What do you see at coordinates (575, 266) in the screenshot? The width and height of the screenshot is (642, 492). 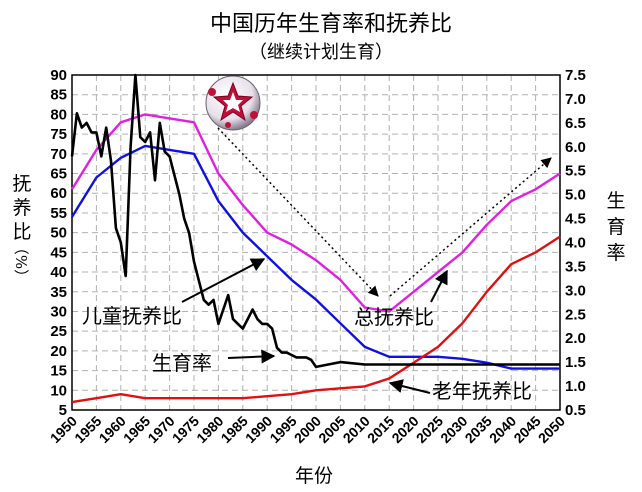 I see `right-tick-label: 3.5` at bounding box center [575, 266].